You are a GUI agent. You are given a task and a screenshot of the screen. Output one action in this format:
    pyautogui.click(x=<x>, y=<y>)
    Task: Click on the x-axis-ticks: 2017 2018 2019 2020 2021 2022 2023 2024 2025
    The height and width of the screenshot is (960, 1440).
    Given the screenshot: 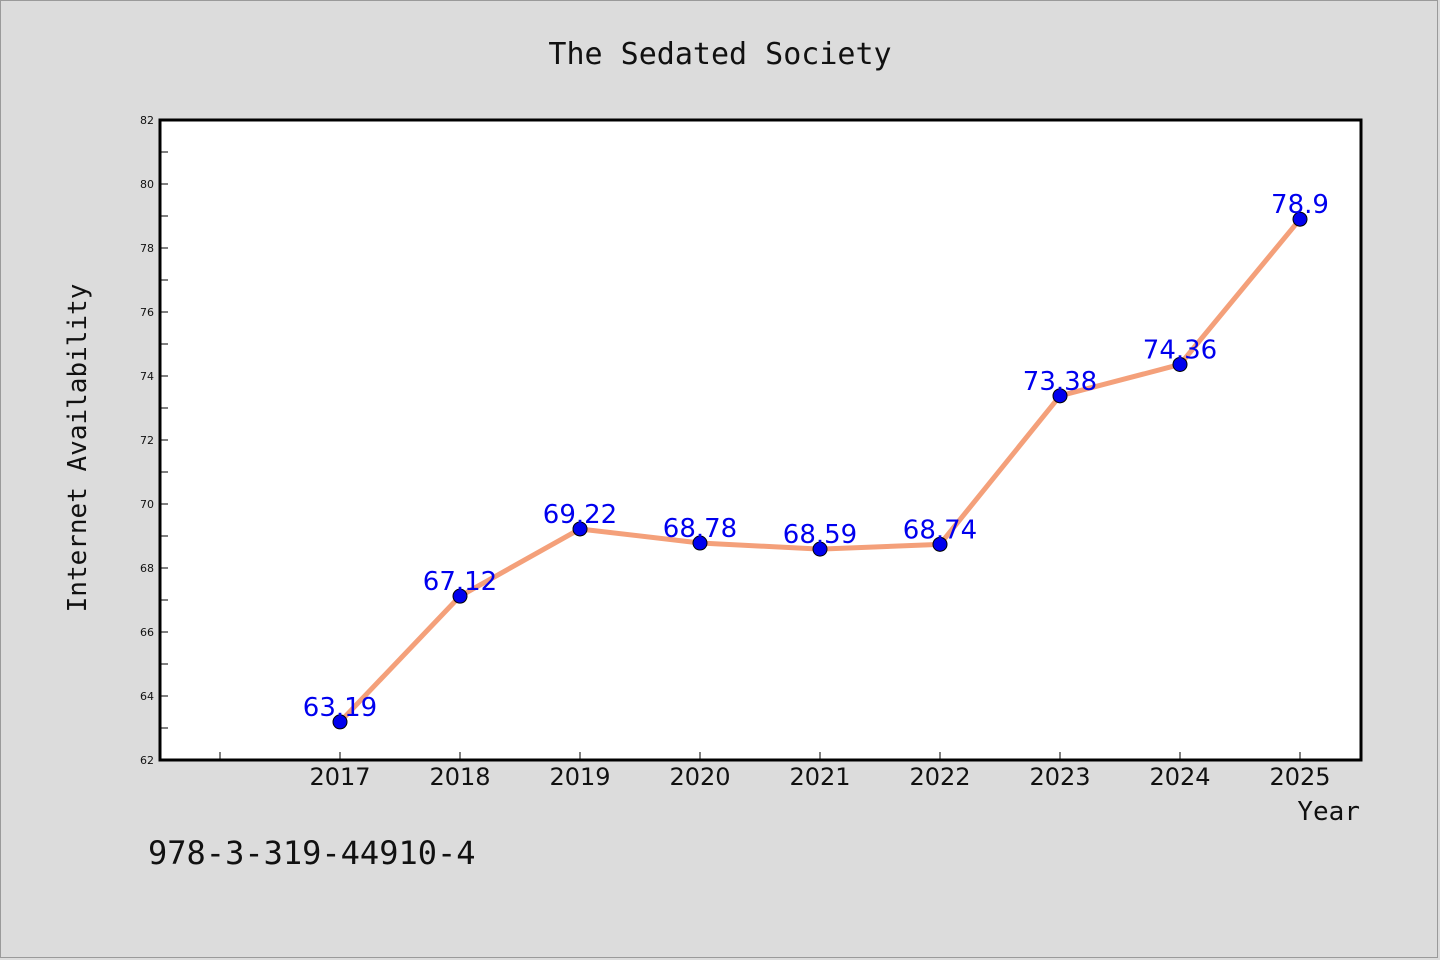 What is the action you would take?
    pyautogui.click(x=775, y=771)
    